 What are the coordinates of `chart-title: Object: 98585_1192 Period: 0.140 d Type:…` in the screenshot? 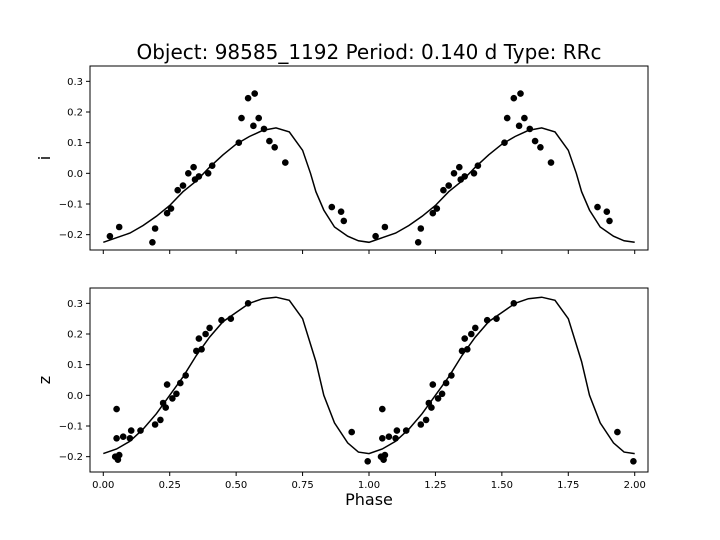 It's located at (368, 52).